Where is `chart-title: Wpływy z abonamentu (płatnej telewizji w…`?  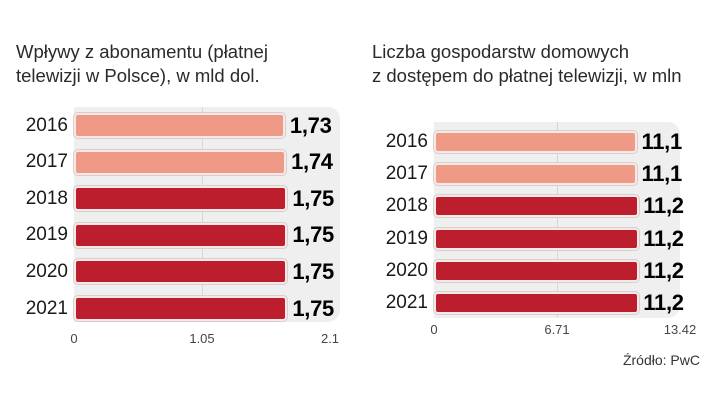 chart-title: Wpływy z abonamentu (płatnej telewizji w… is located at coordinates (142, 64).